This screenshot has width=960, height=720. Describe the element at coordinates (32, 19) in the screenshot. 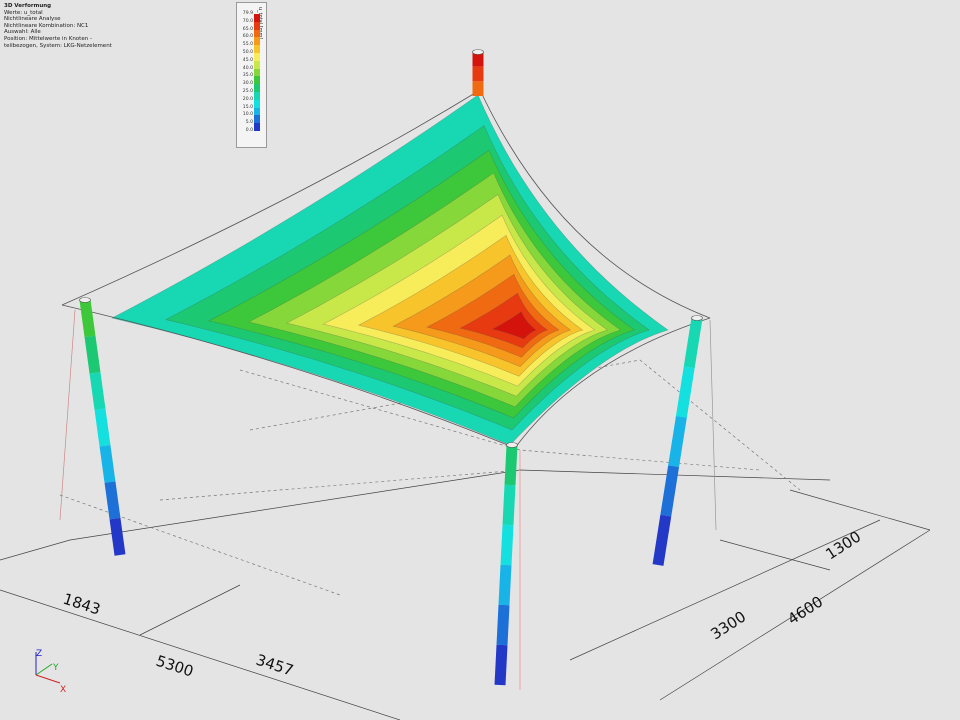

I see `info-line: Nichtlineare Analyse` at that location.